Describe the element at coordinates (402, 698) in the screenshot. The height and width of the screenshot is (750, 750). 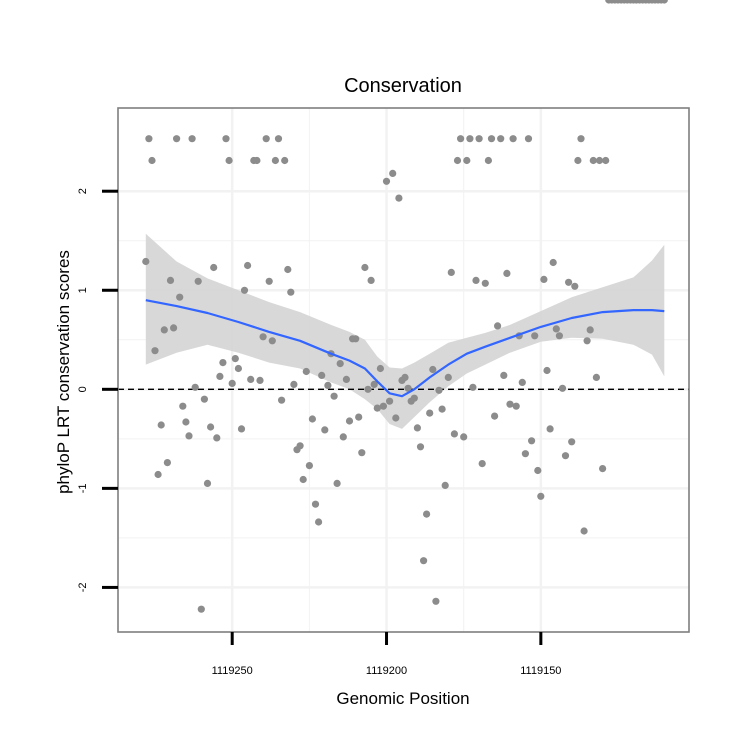
I see `x-axis-label: Genomic Position` at that location.